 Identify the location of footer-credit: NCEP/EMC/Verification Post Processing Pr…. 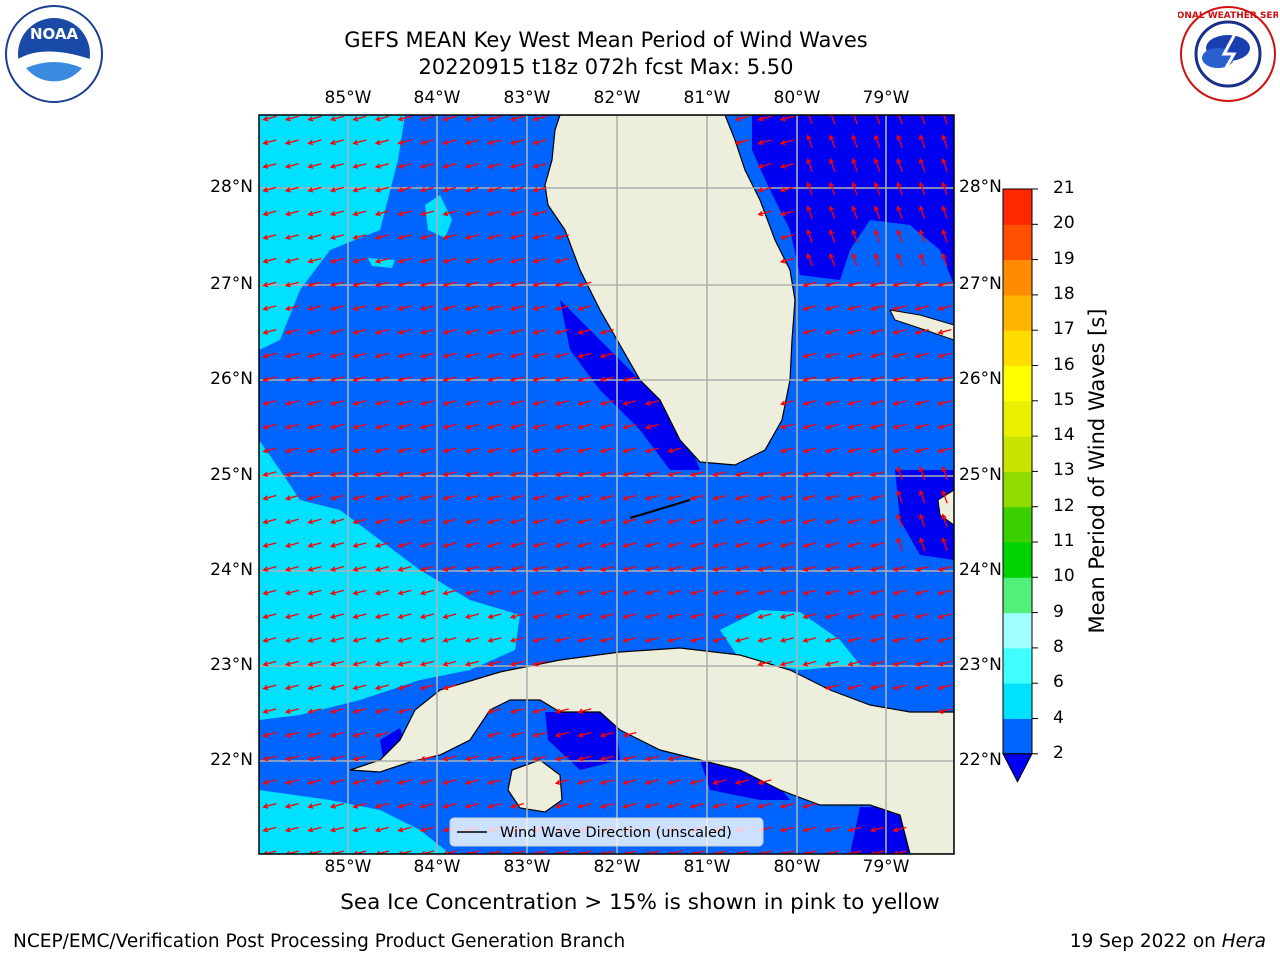
(319, 941).